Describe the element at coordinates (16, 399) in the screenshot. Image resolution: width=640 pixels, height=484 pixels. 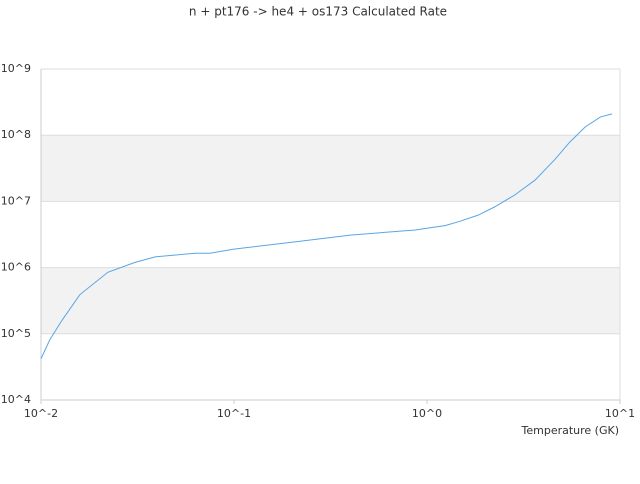
I see `y-tick-label: 10^4` at that location.